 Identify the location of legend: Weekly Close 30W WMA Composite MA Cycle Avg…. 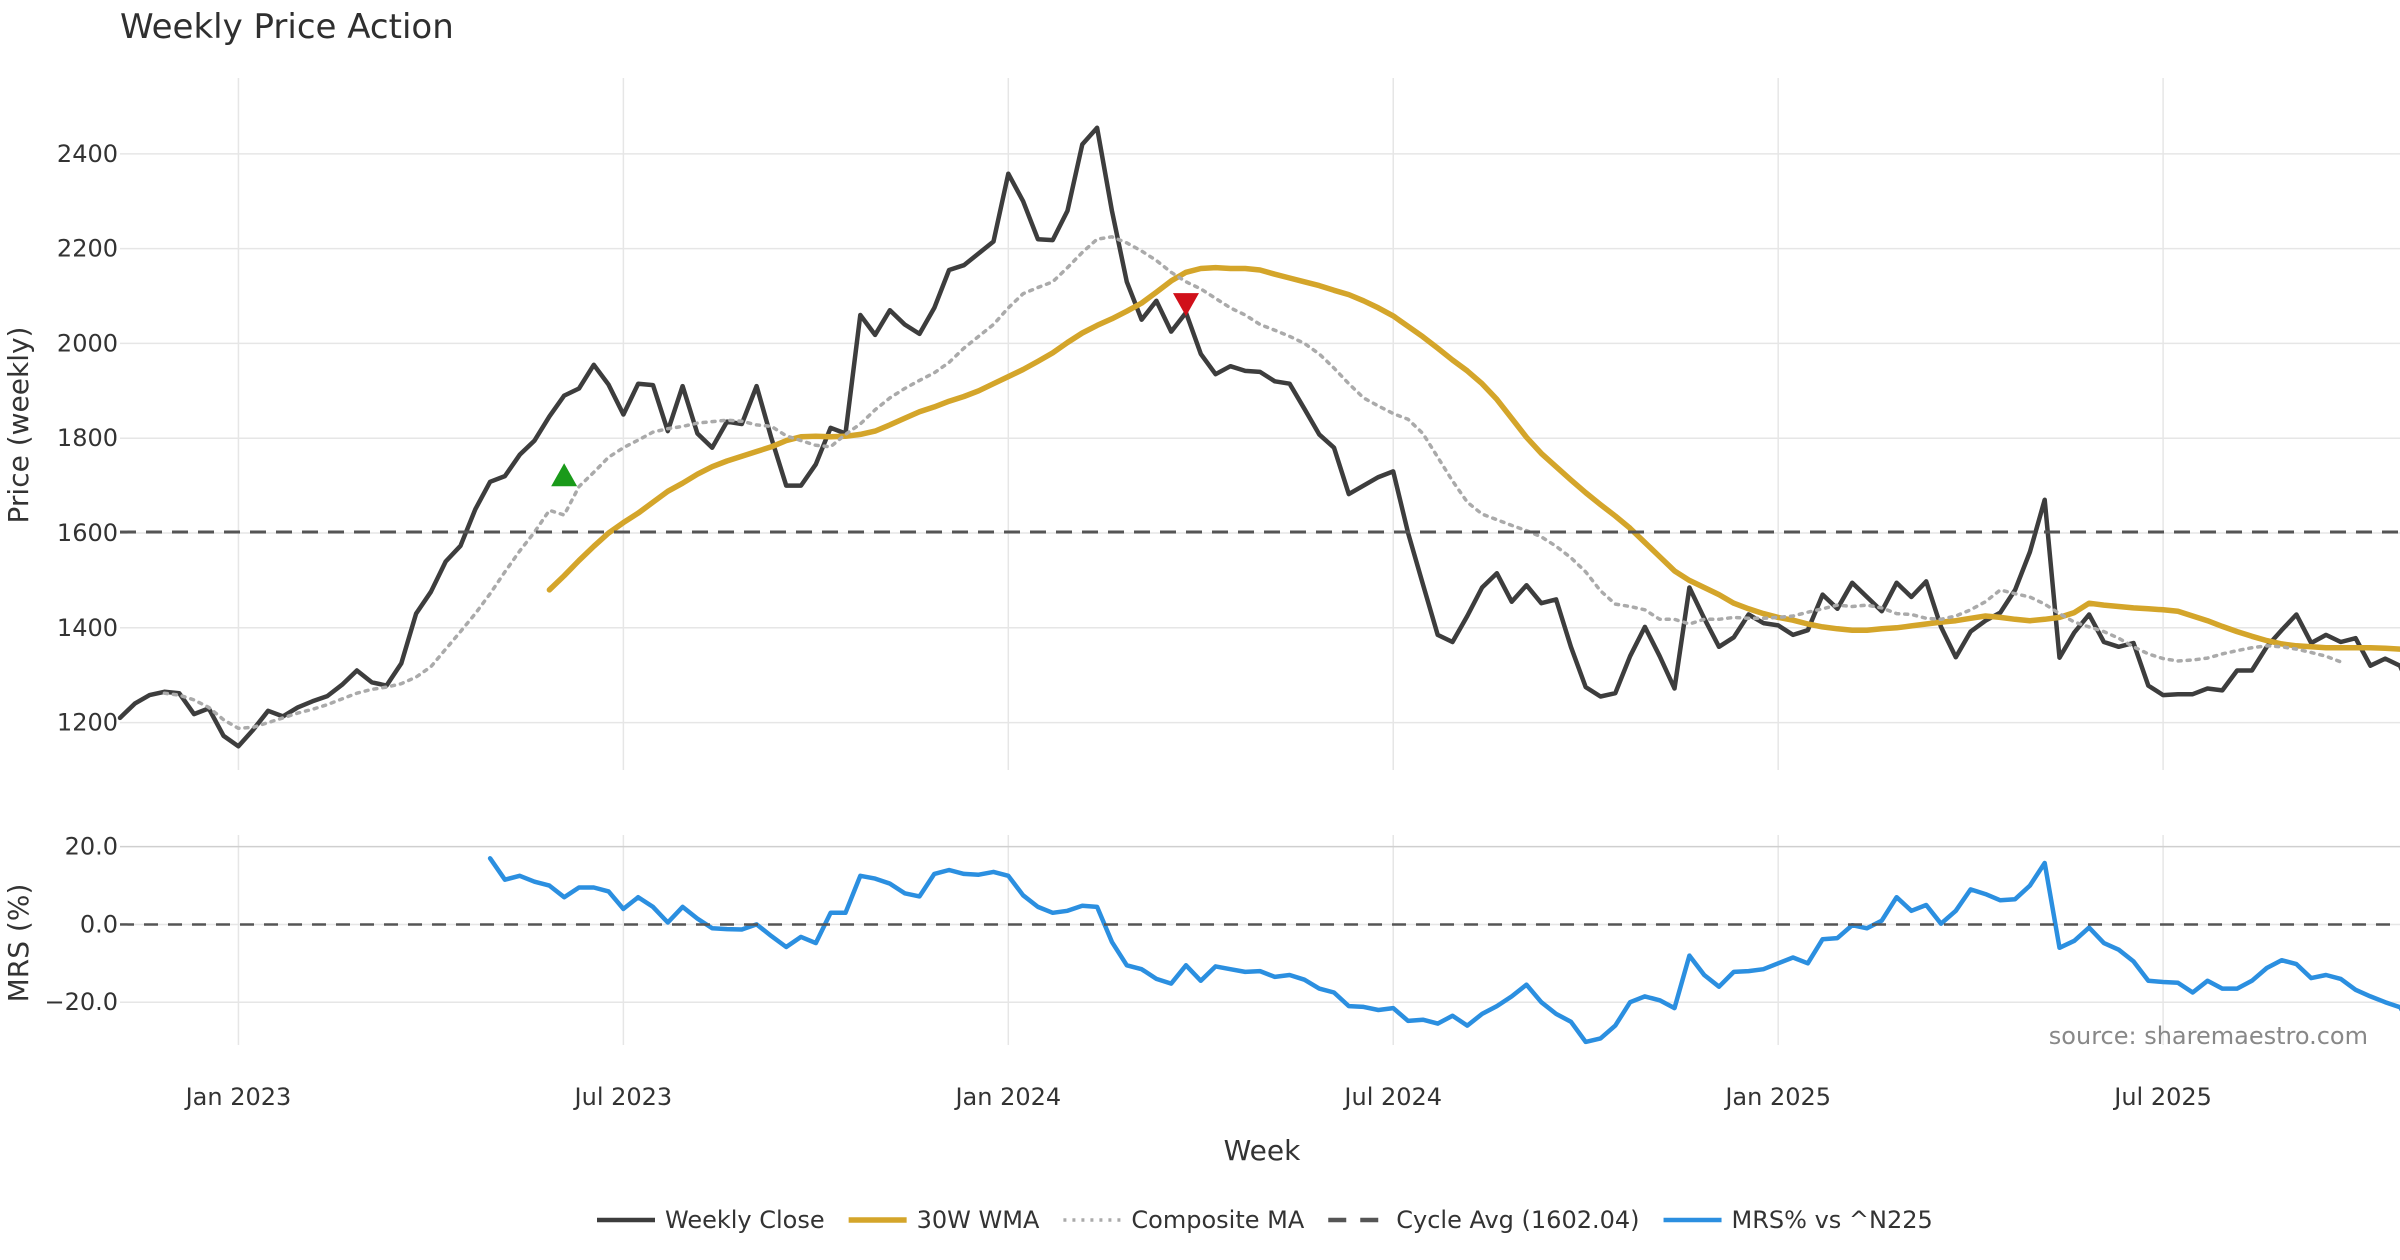
(1265, 1220).